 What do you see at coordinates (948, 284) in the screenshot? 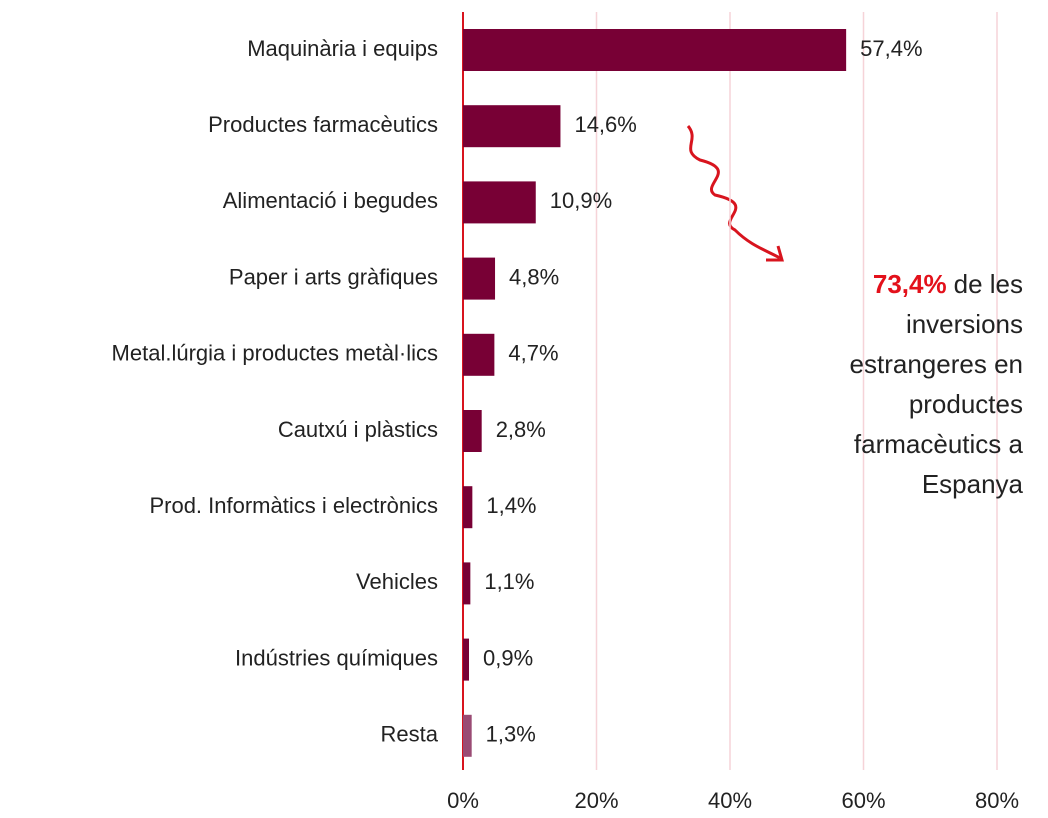
I see `annotation: 73,4% de les` at bounding box center [948, 284].